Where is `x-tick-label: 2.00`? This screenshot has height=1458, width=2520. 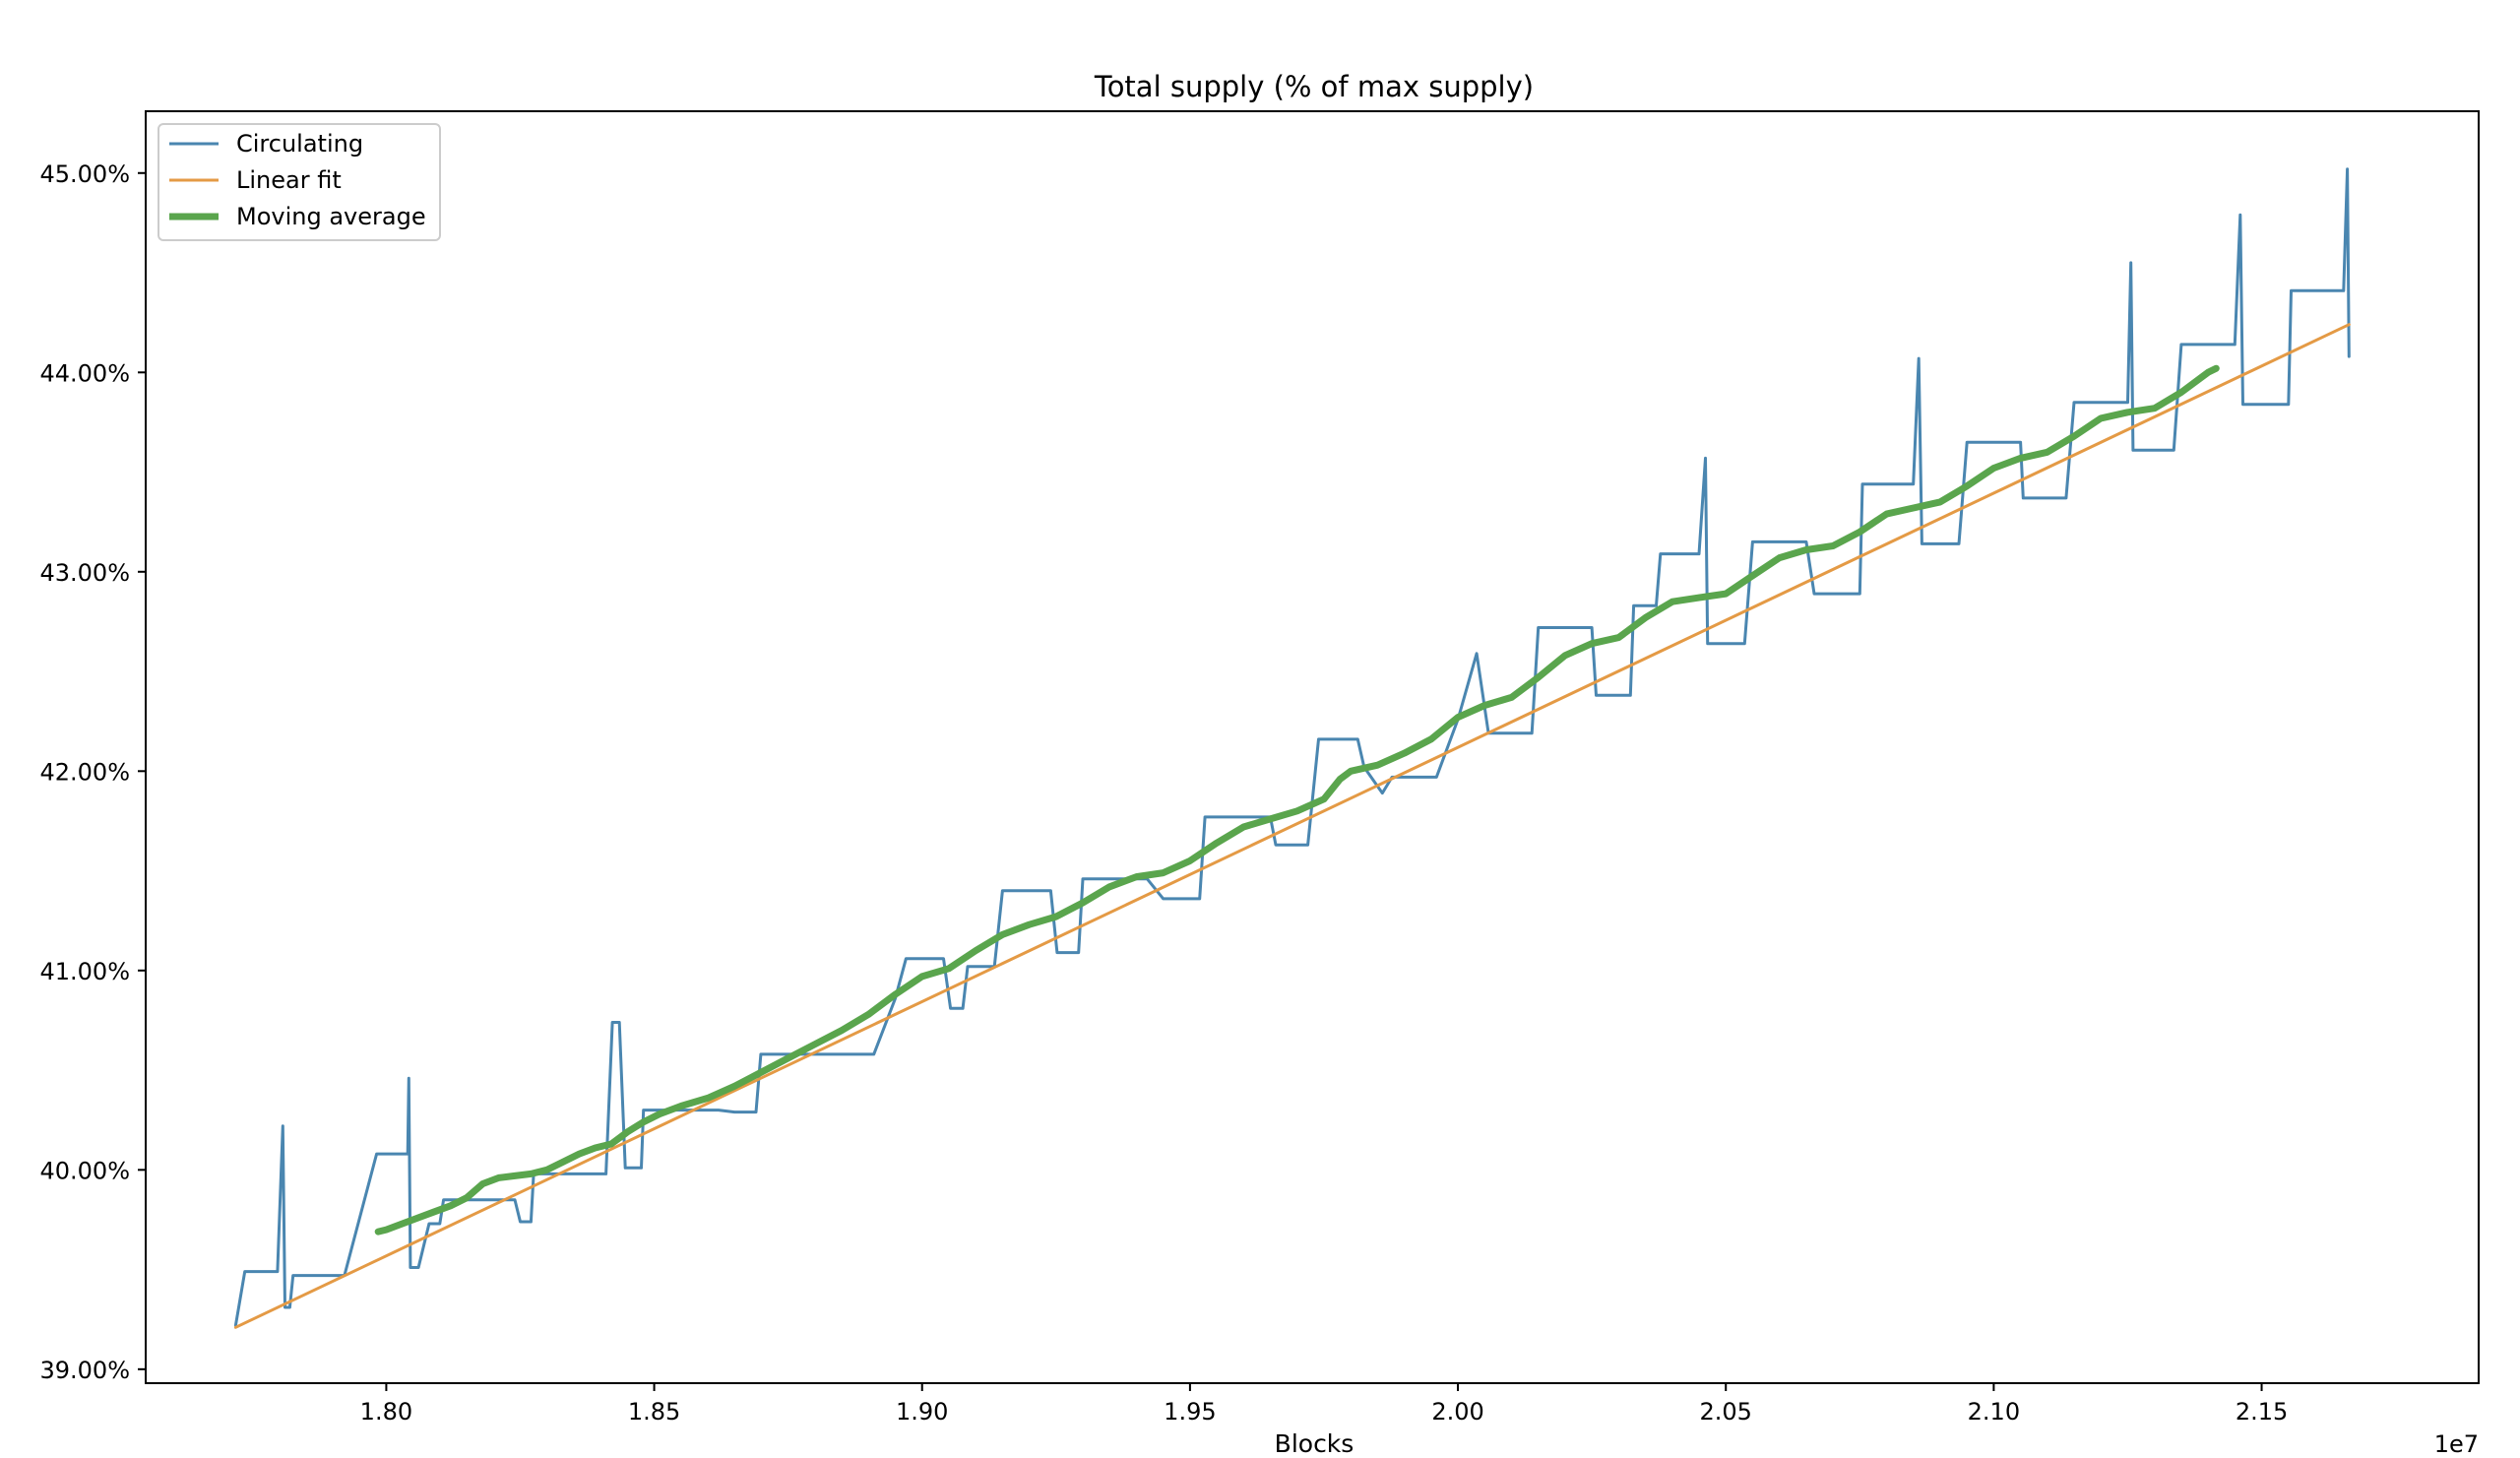 x-tick-label: 2.00 is located at coordinates (1457, 1412).